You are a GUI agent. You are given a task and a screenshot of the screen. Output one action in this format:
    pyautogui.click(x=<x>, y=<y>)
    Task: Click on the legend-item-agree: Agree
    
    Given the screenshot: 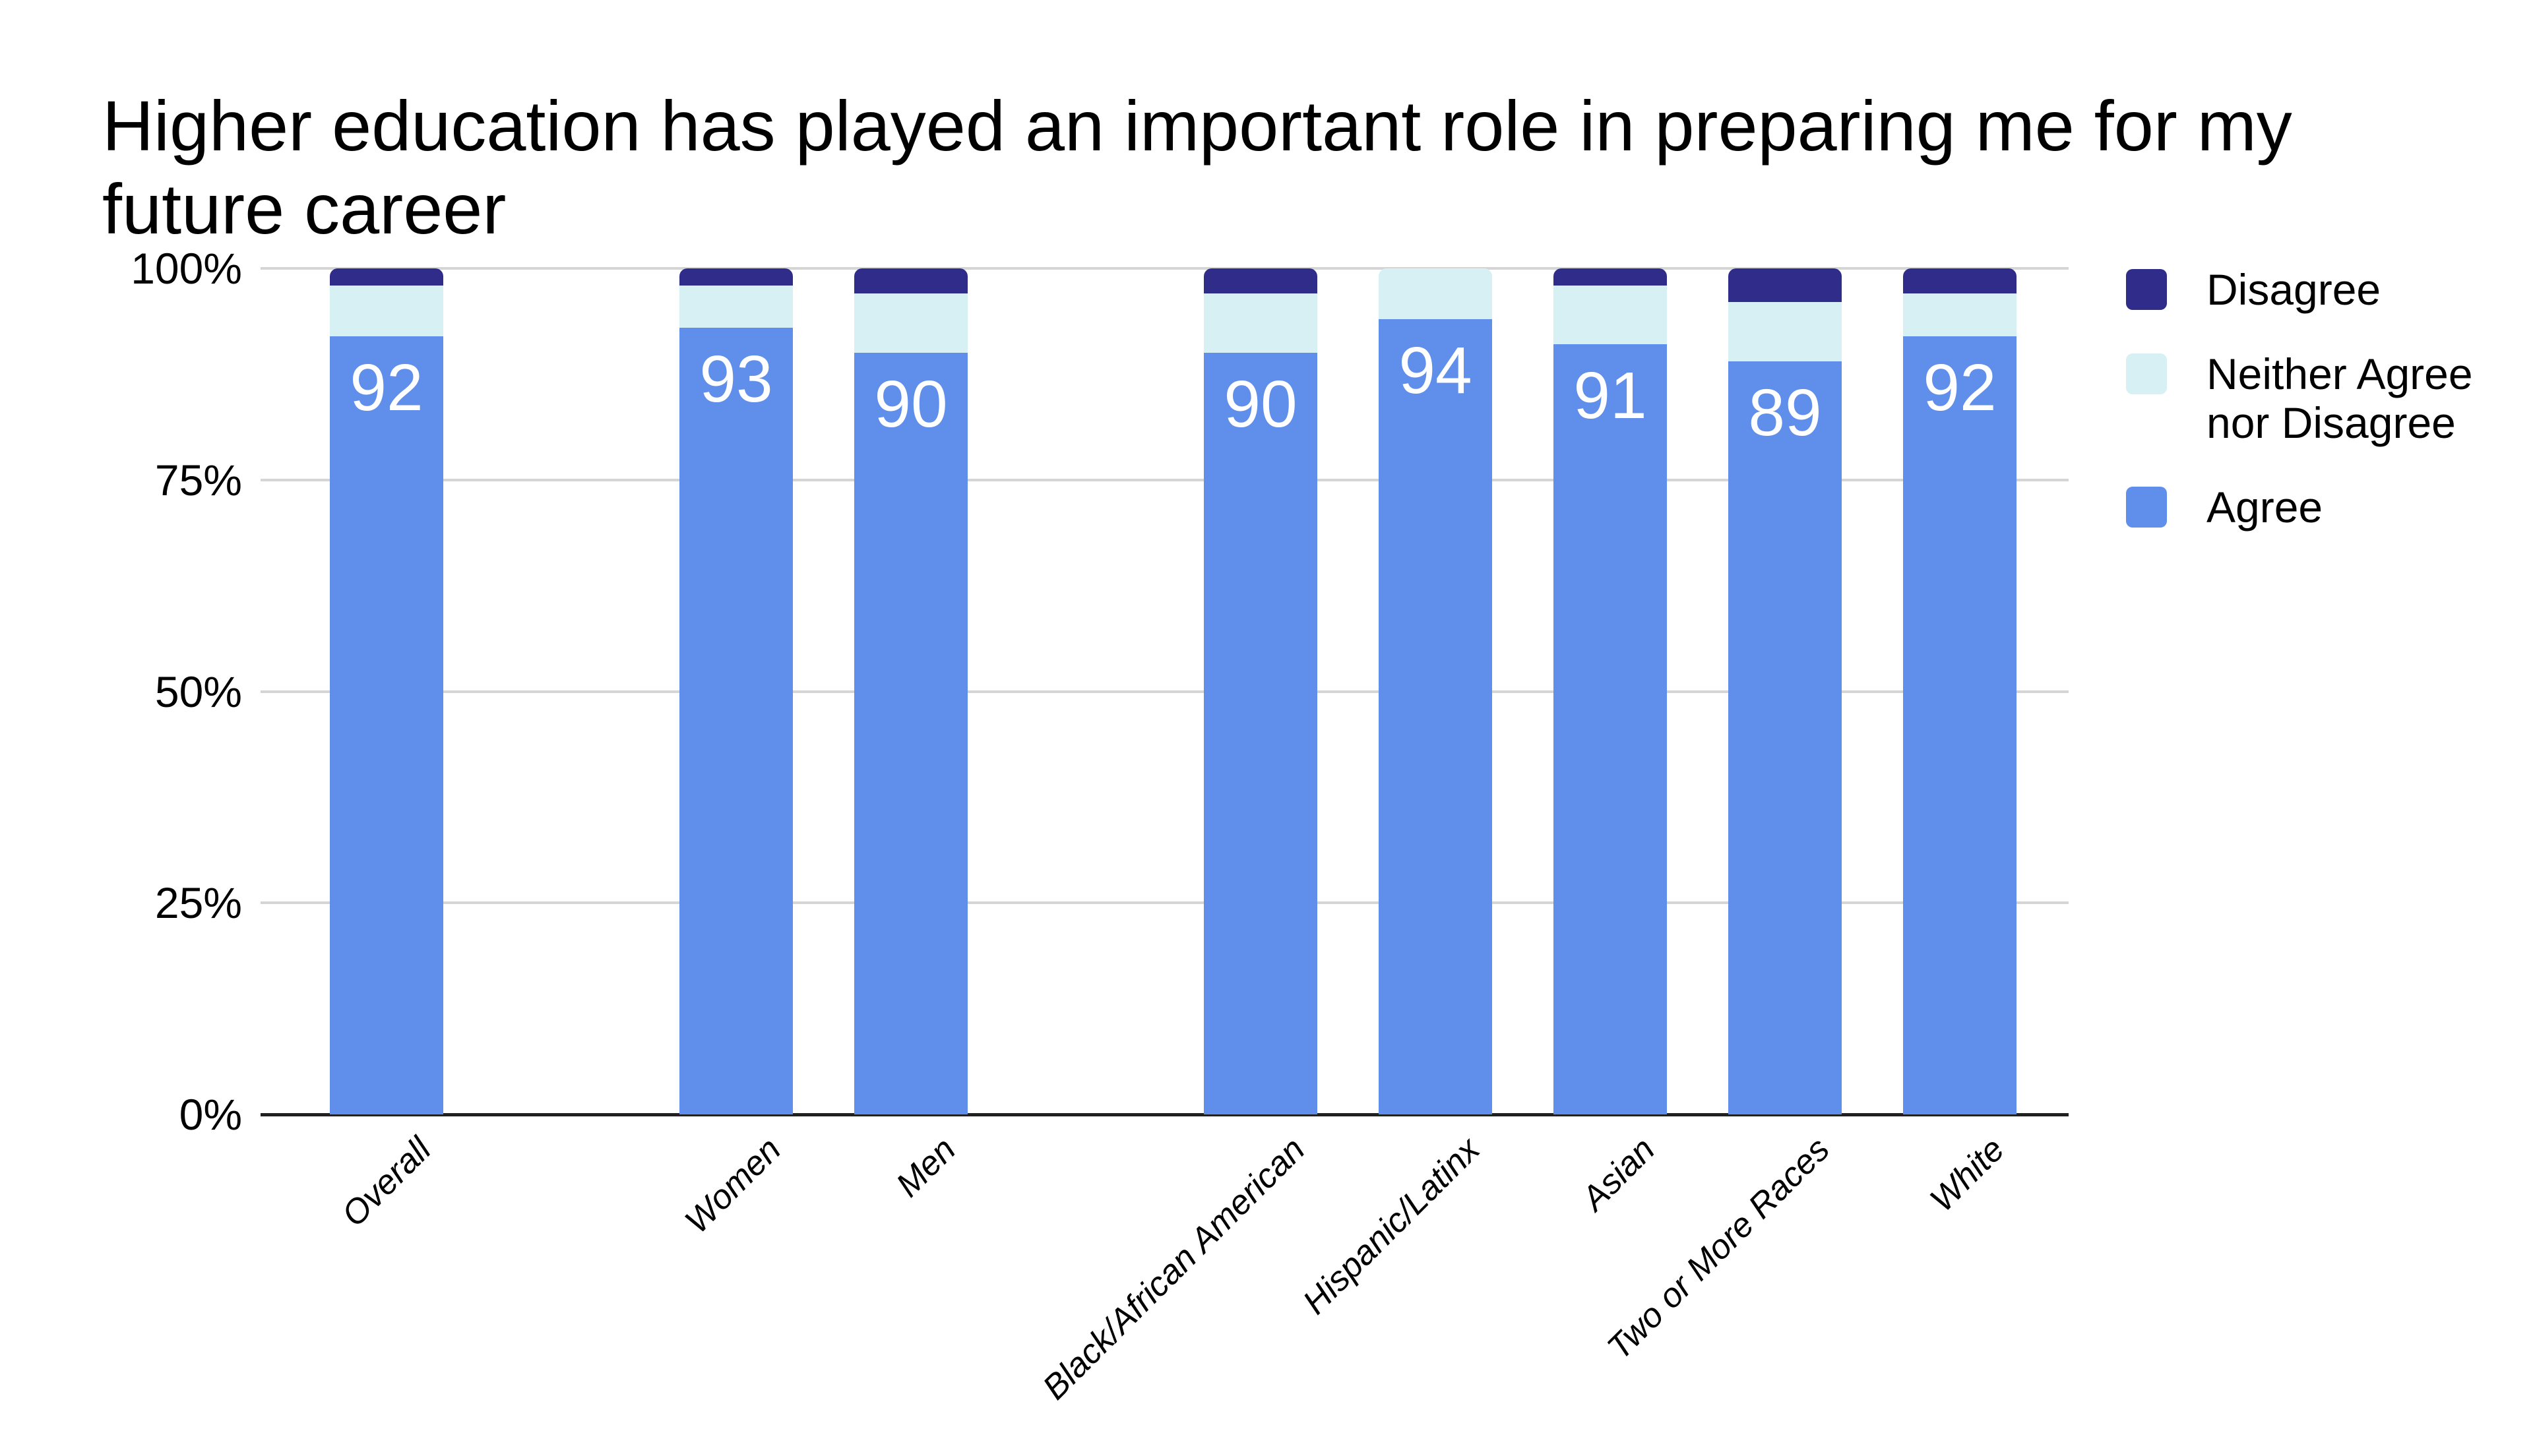 What is the action you would take?
    pyautogui.click(x=2321, y=507)
    